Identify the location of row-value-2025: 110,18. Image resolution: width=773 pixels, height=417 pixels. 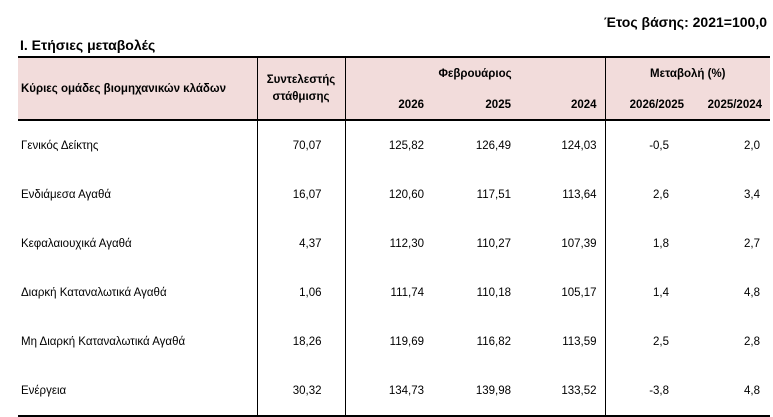
(493, 292).